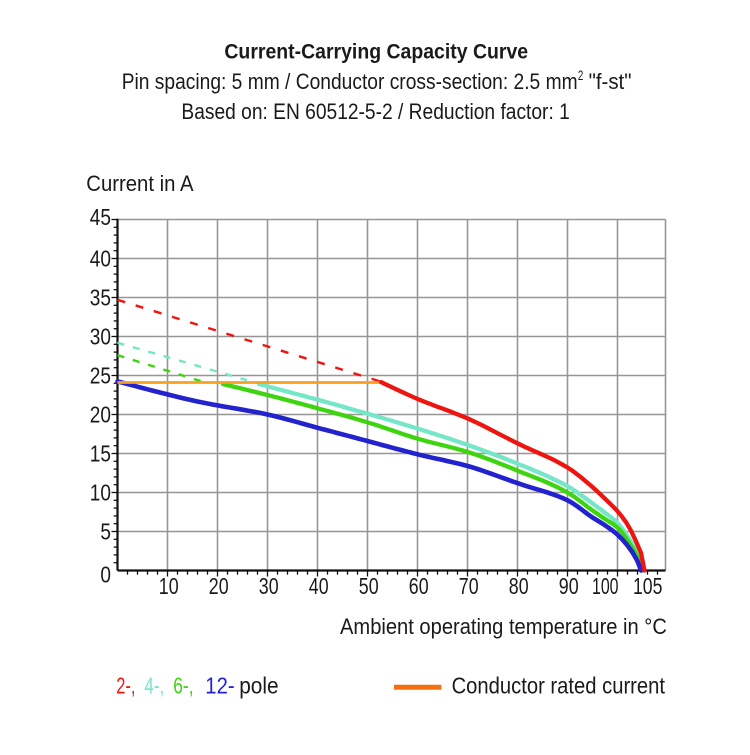  Describe the element at coordinates (105, 532) in the screenshot. I see `svg-text: 5` at that location.